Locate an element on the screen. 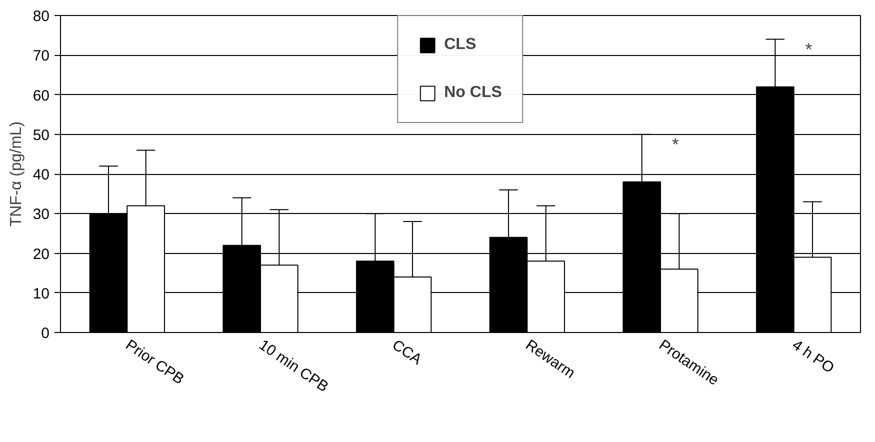 The height and width of the screenshot is (442, 875). y-tick-label: 0 is located at coordinates (45, 333).